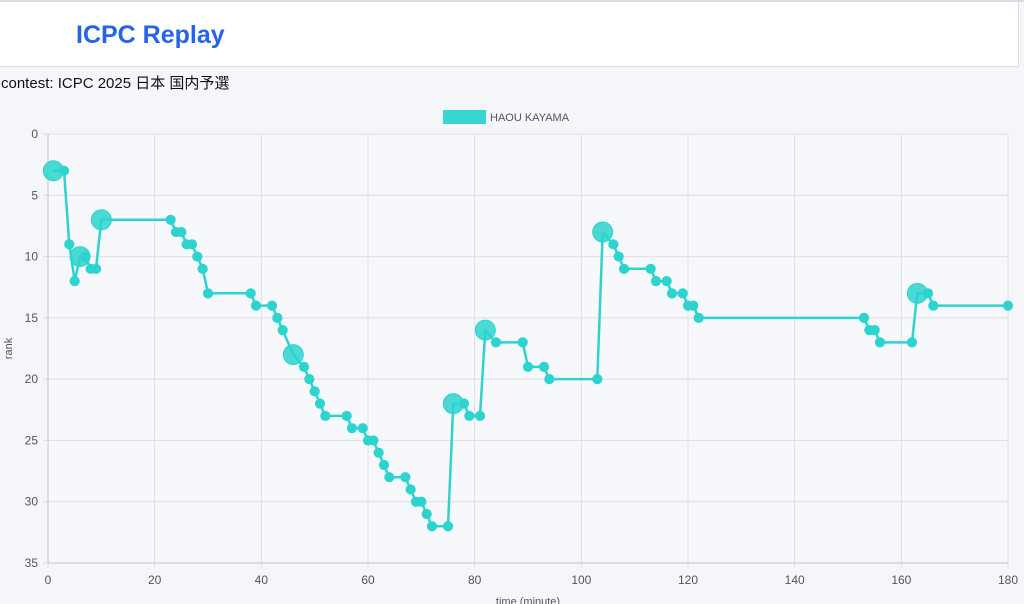  I want to click on x-tick-label: 40, so click(262, 580).